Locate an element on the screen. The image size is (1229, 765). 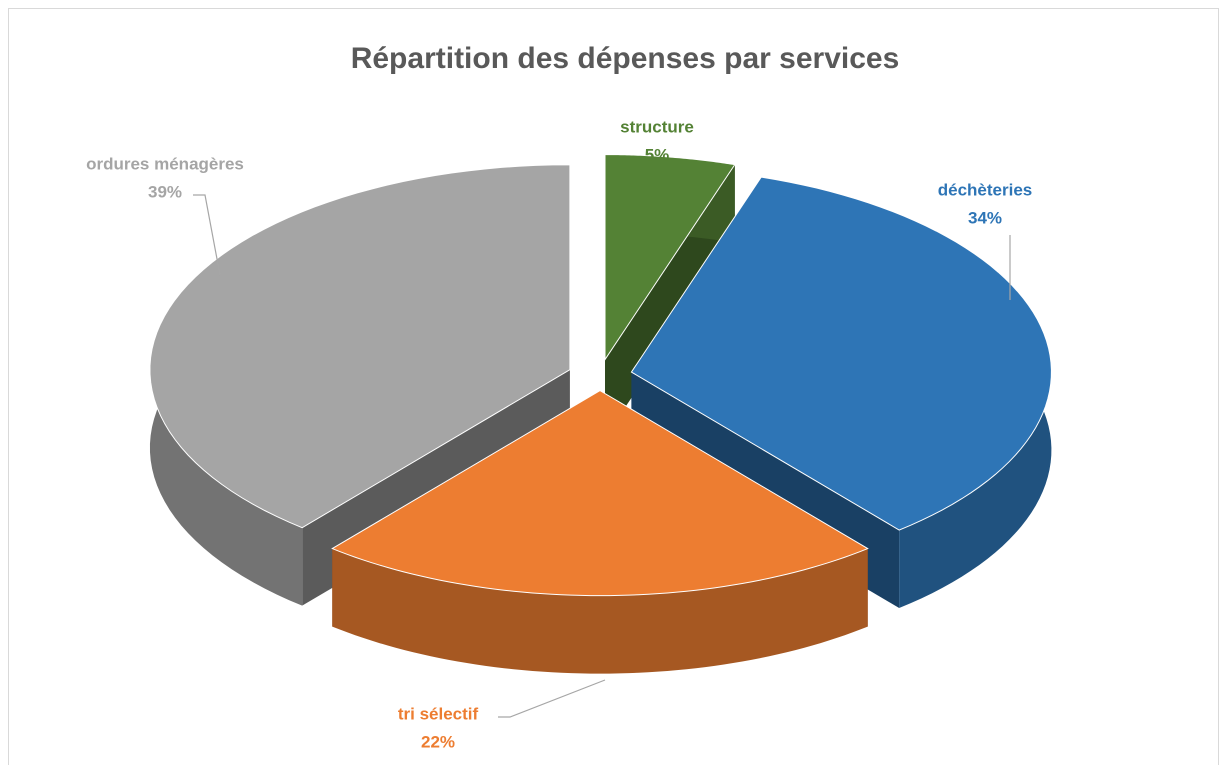
data-label-value: 39% is located at coordinates (165, 191).